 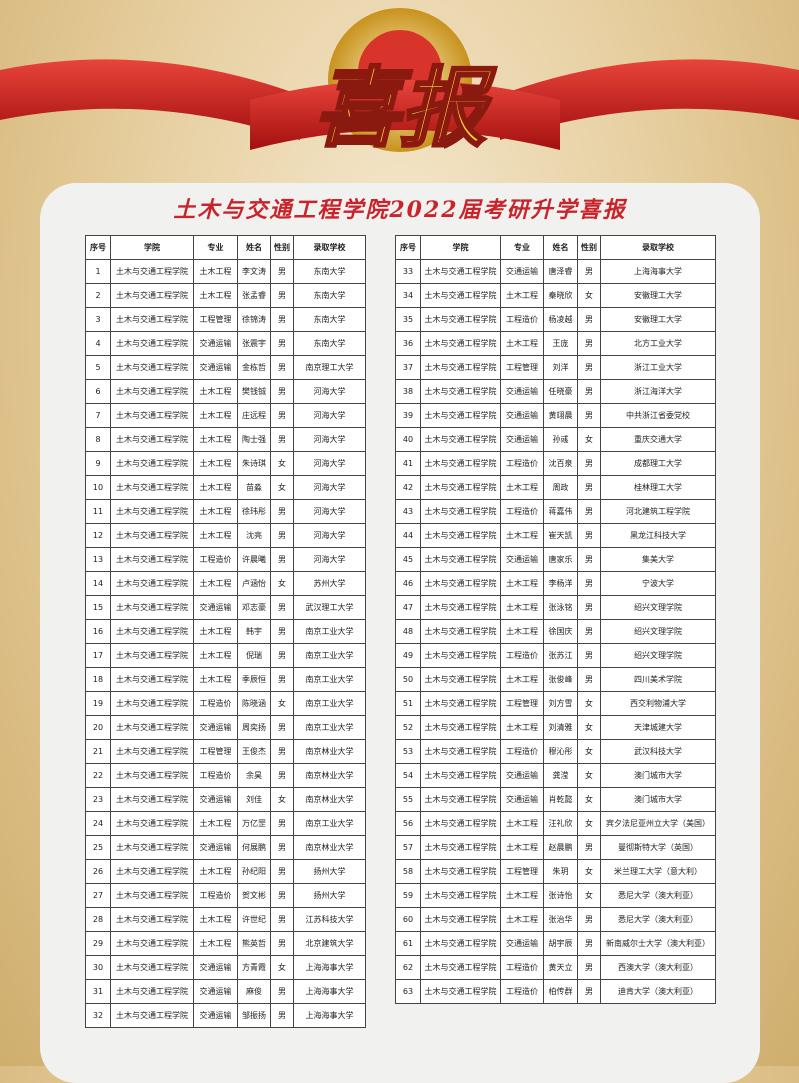 What do you see at coordinates (555, 751) in the screenshot?
I see `table-row: 53 土木与交通工程学院 工程造价 穆沁彤女武汉科技大学` at bounding box center [555, 751].